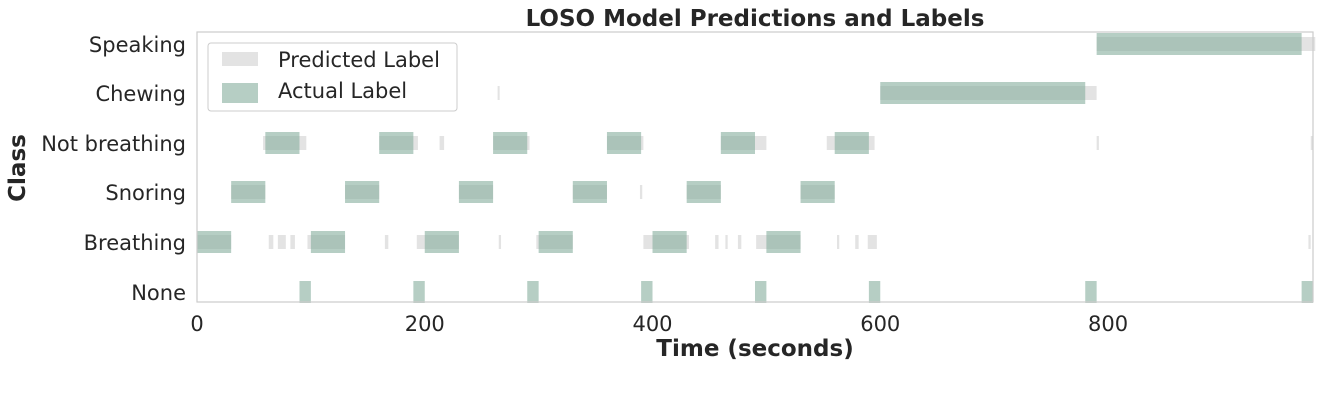 This screenshot has width=1319, height=405. I want to click on y-tick-label-not-breathing: Not breathing, so click(113, 144).